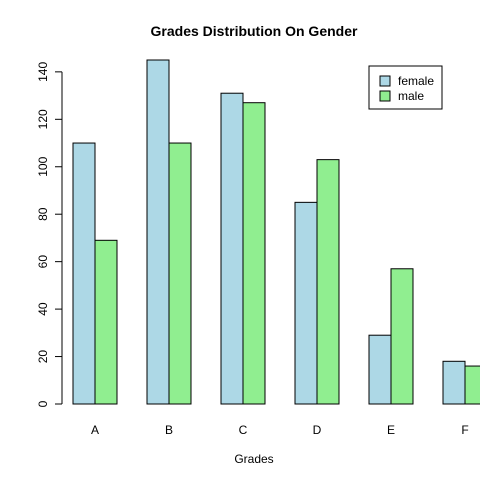  I want to click on y-tick-label: 100, so click(43, 166).